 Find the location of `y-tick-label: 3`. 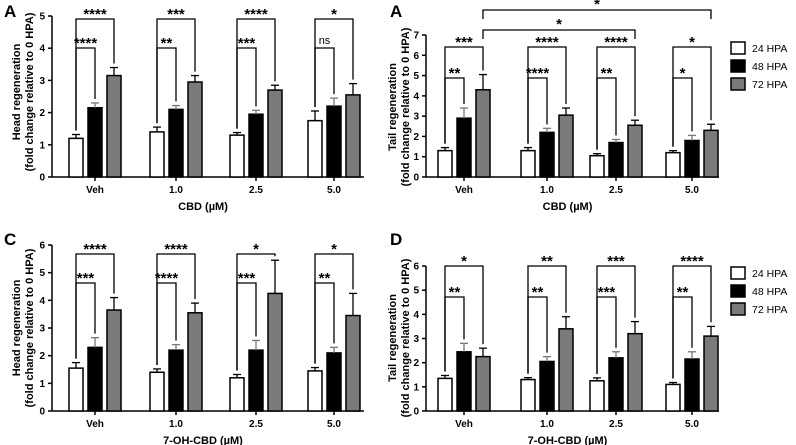

y-tick-label: 3 is located at coordinates (42, 329).